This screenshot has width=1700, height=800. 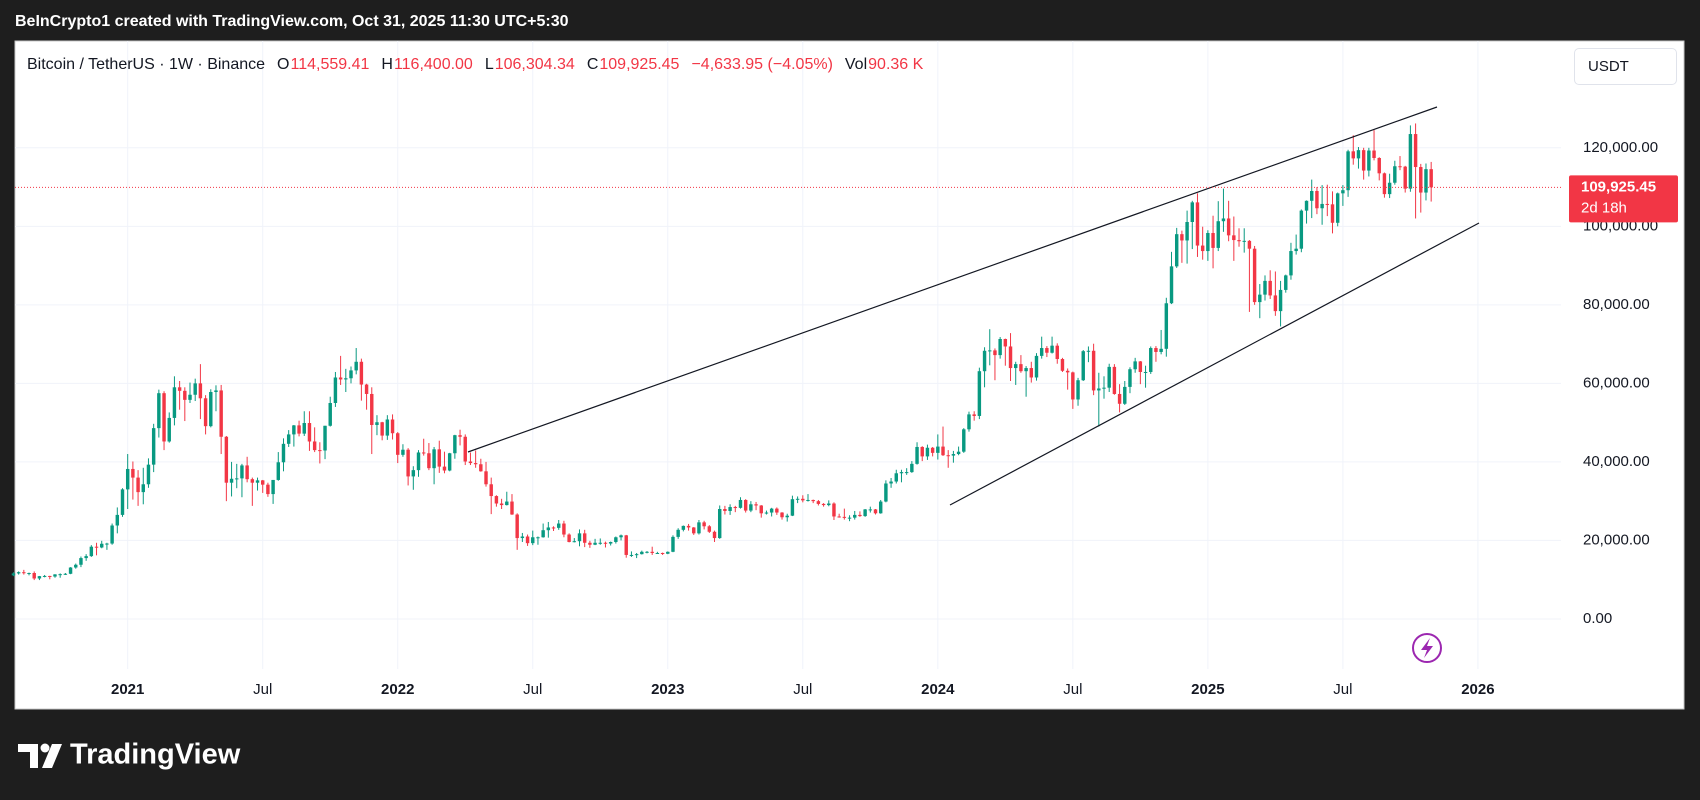 What do you see at coordinates (330, 64) in the screenshot?
I see `ohlc-value: 114,559.41` at bounding box center [330, 64].